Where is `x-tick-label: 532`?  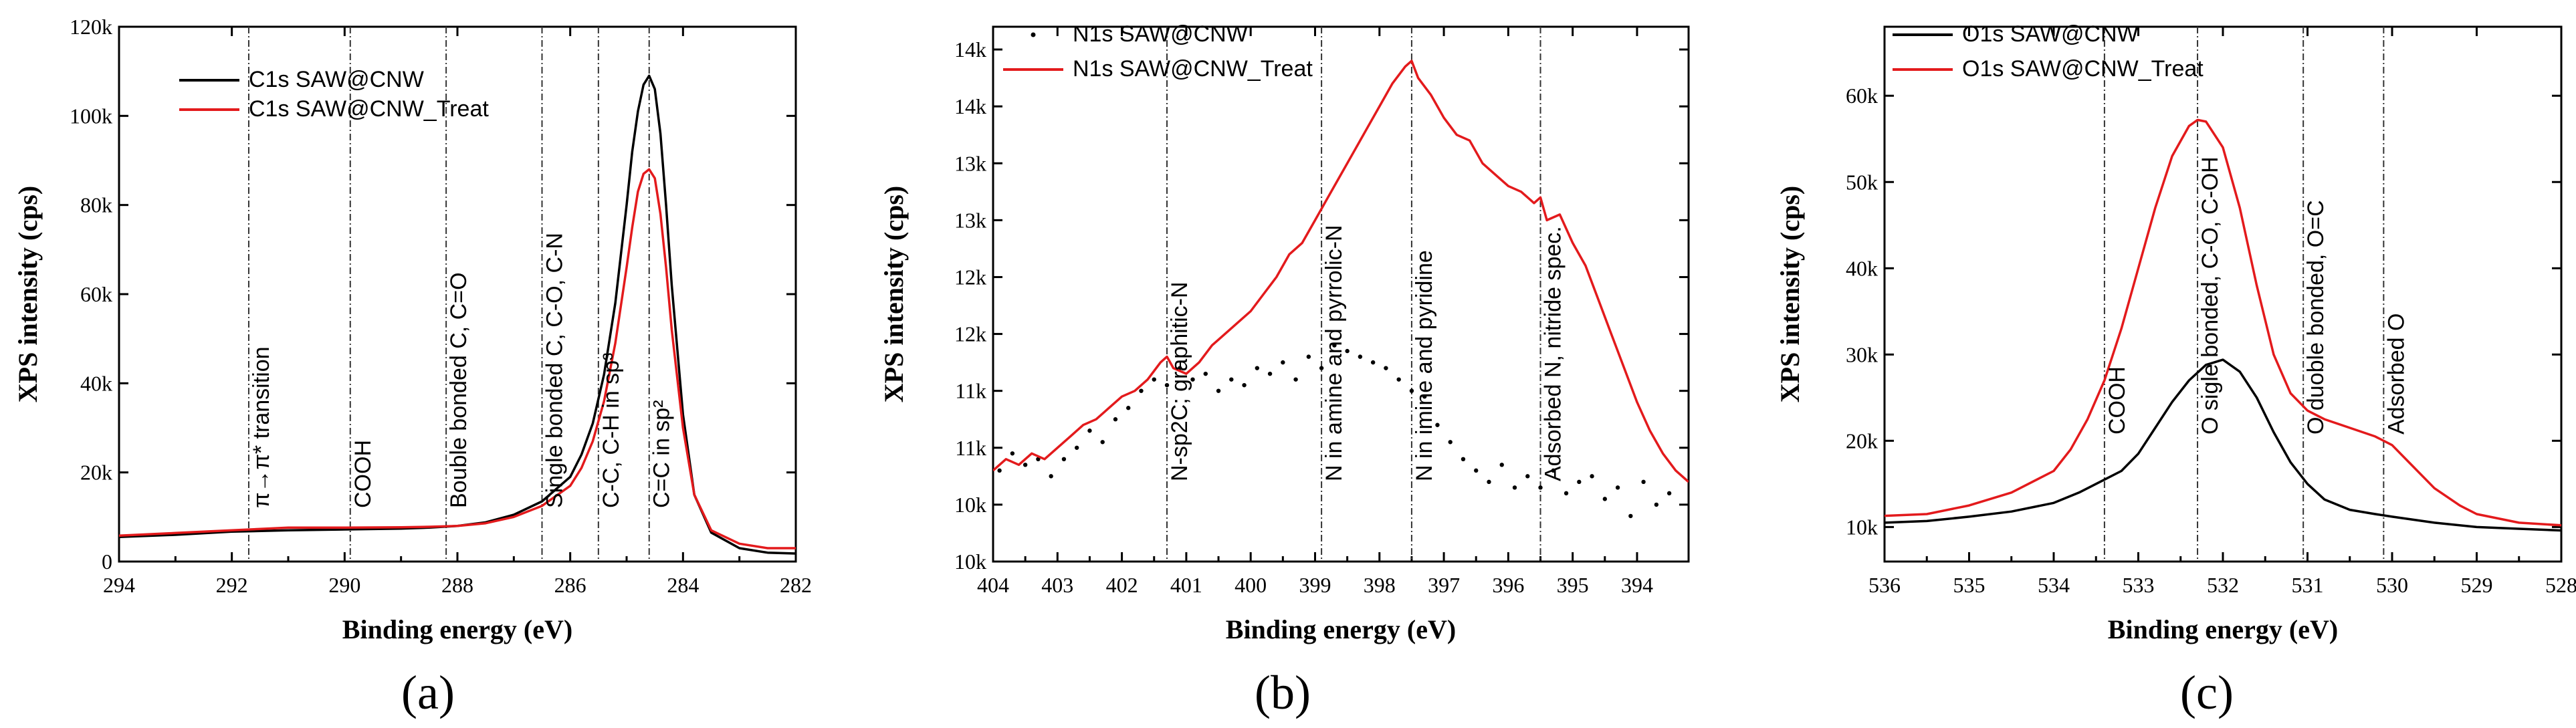
x-tick-label: 532 is located at coordinates (2223, 585).